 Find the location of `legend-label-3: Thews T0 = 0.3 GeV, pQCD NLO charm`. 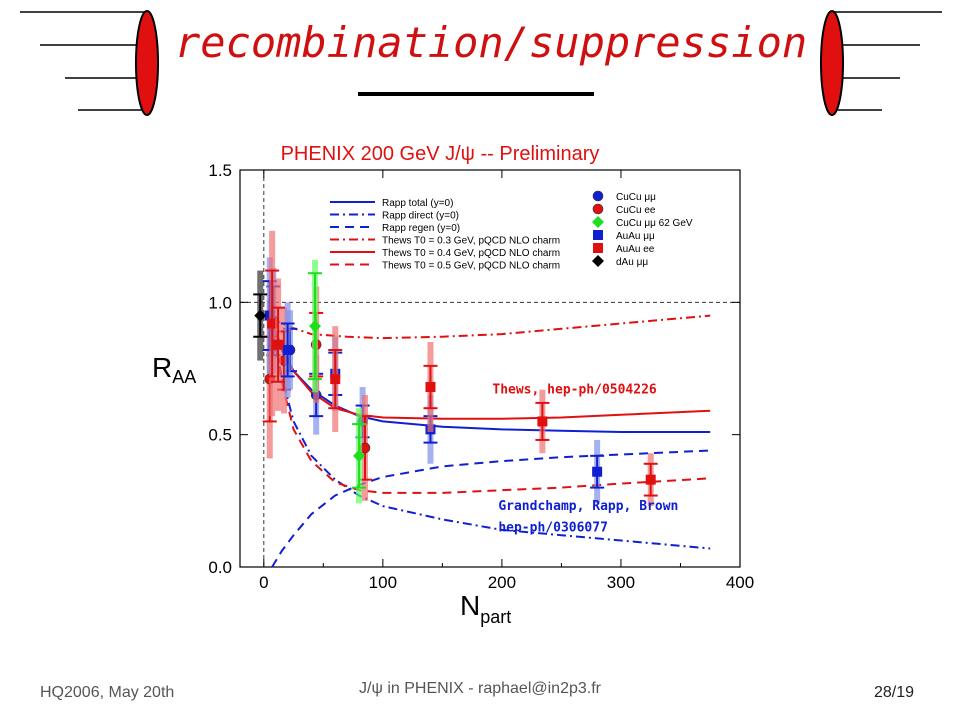

legend-label-3: Thews T0 = 0.3 GeV, pQCD NLO charm is located at coordinates (471, 241).